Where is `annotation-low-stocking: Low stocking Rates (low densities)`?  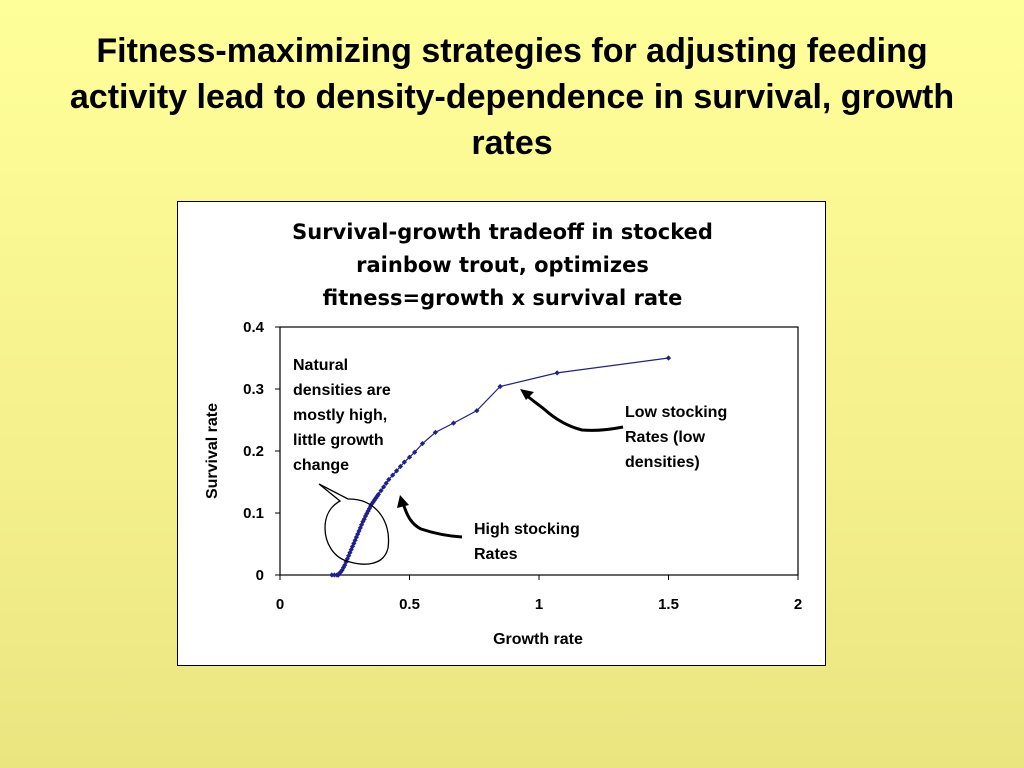 annotation-low-stocking: Low stocking Rates (low densities) is located at coordinates (678, 437).